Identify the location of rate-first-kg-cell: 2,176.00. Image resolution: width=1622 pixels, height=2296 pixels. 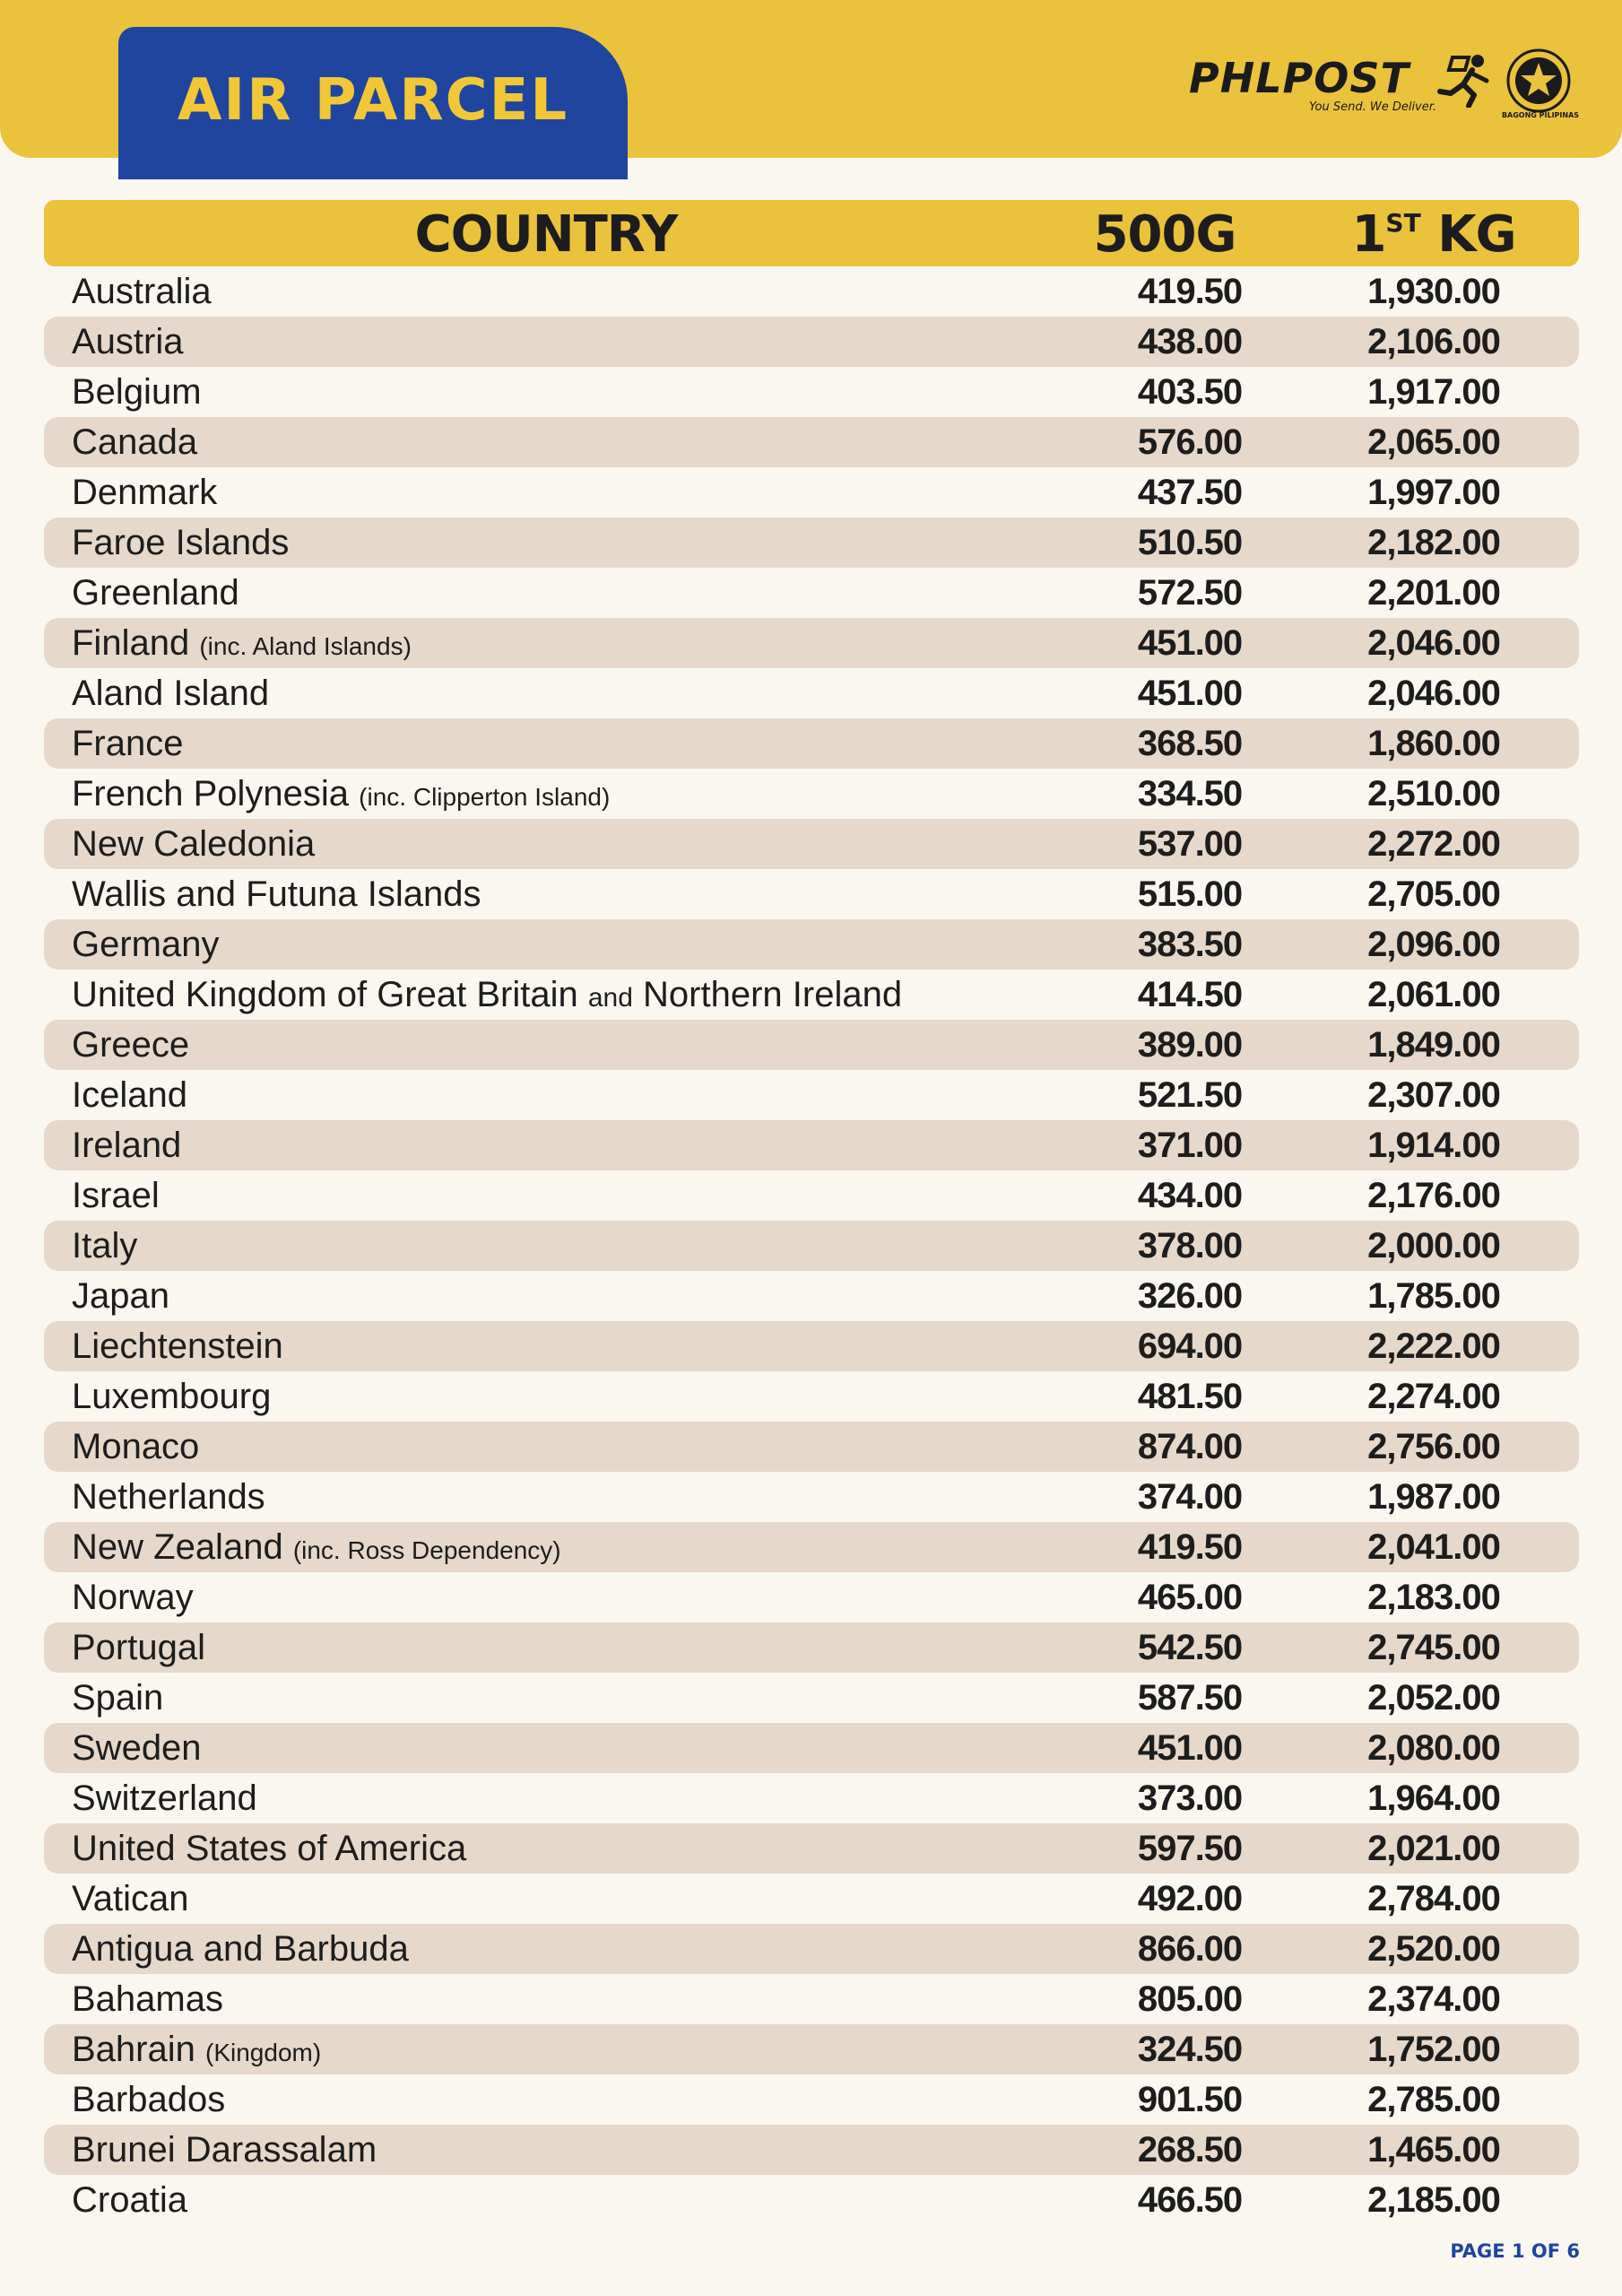
(1434, 1195).